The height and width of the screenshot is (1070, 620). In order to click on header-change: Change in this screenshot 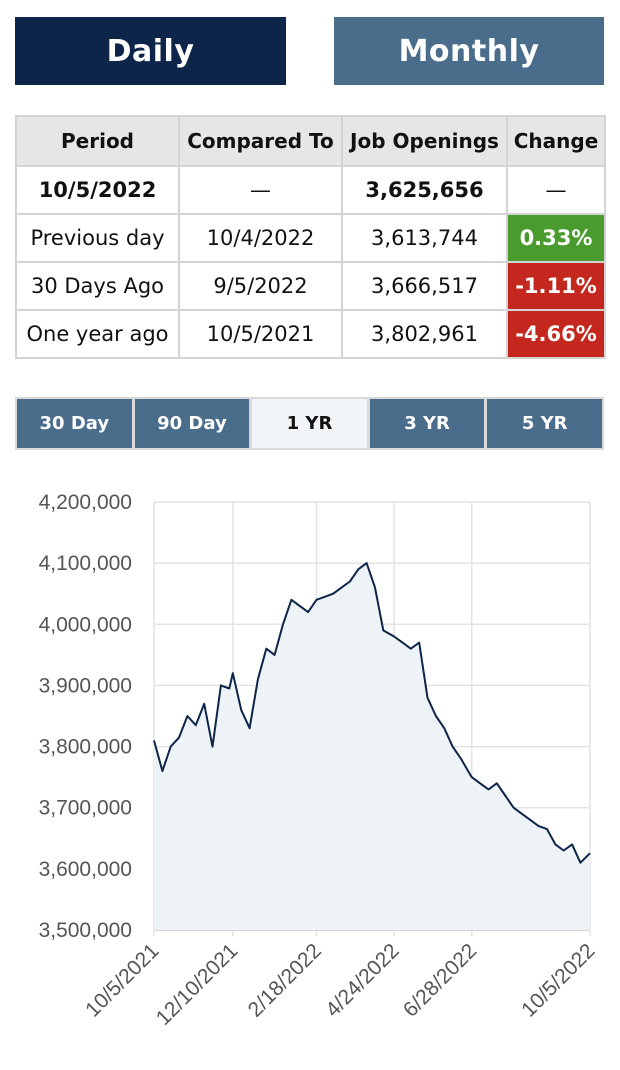, I will do `click(556, 141)`.